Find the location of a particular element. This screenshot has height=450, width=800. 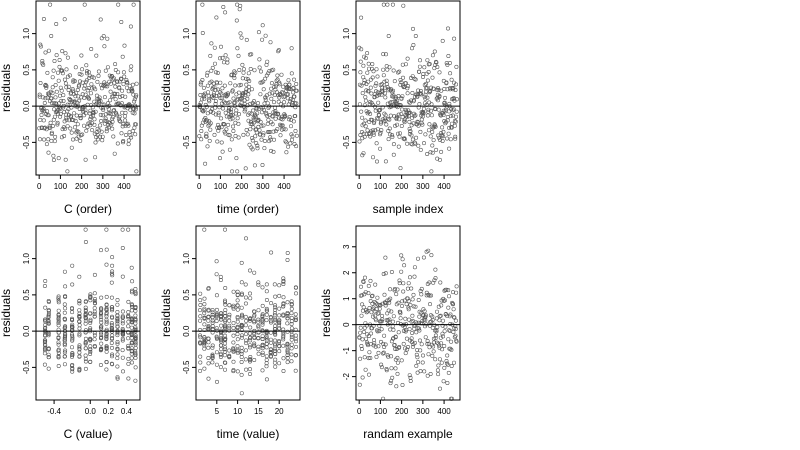

x-axis-label: sample index is located at coordinates (408, 209).